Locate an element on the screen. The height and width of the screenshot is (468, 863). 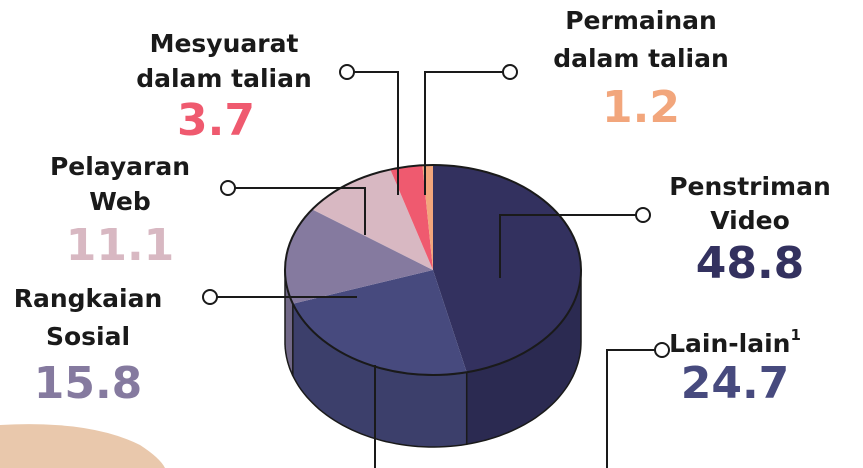
category-label: Web is located at coordinates (120, 201).